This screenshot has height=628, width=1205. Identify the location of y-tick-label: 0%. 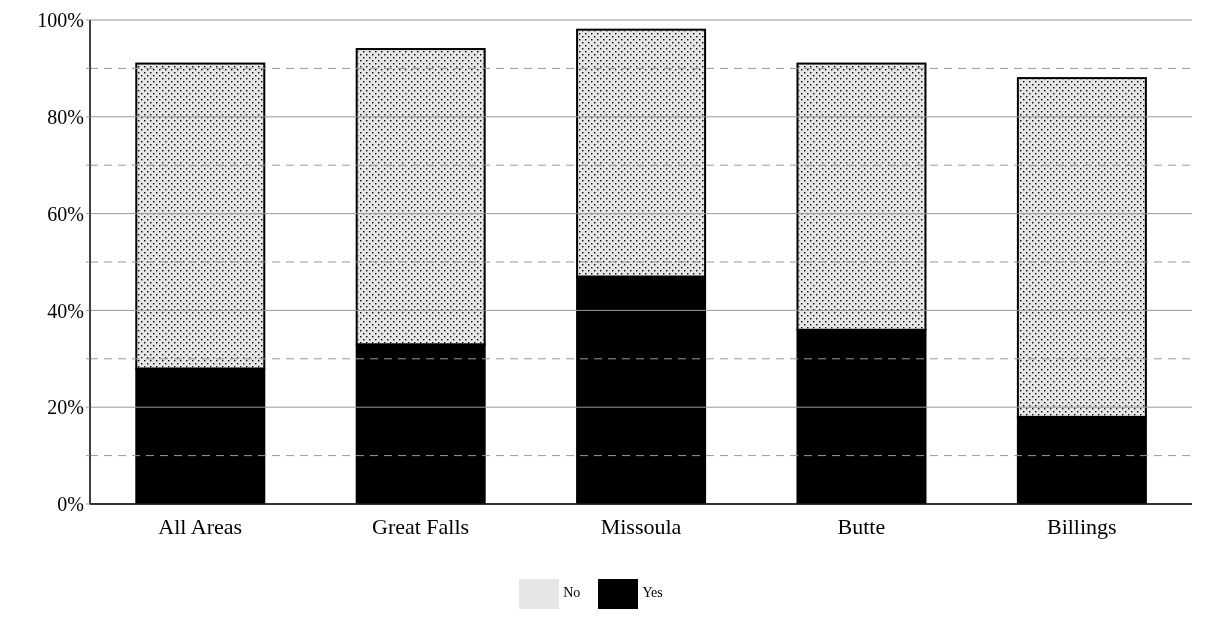
(70, 504).